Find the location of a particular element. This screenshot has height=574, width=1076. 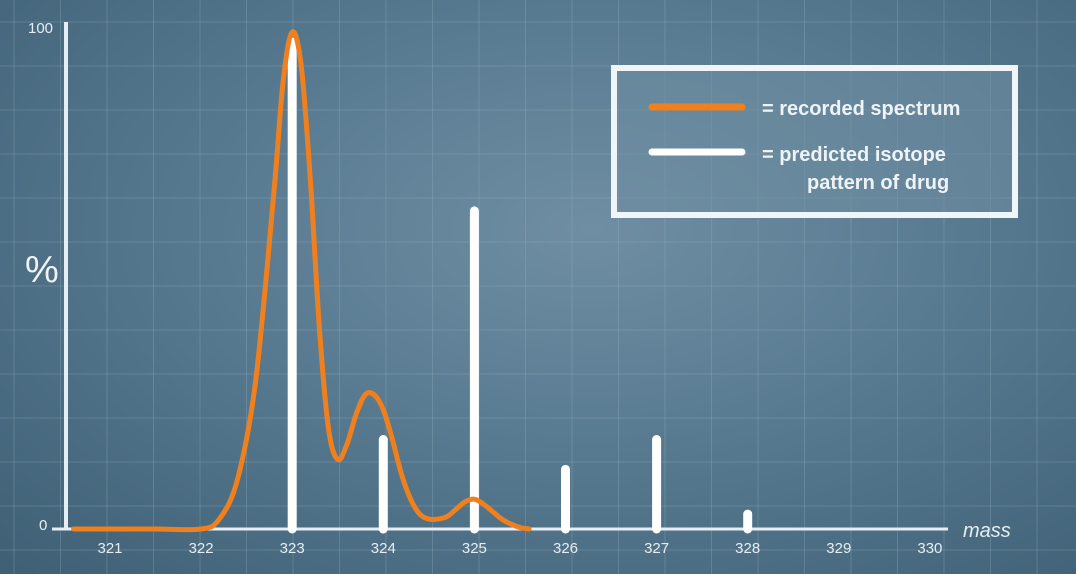

legend-label-recorded: = recorded spectrum is located at coordinates (861, 109).